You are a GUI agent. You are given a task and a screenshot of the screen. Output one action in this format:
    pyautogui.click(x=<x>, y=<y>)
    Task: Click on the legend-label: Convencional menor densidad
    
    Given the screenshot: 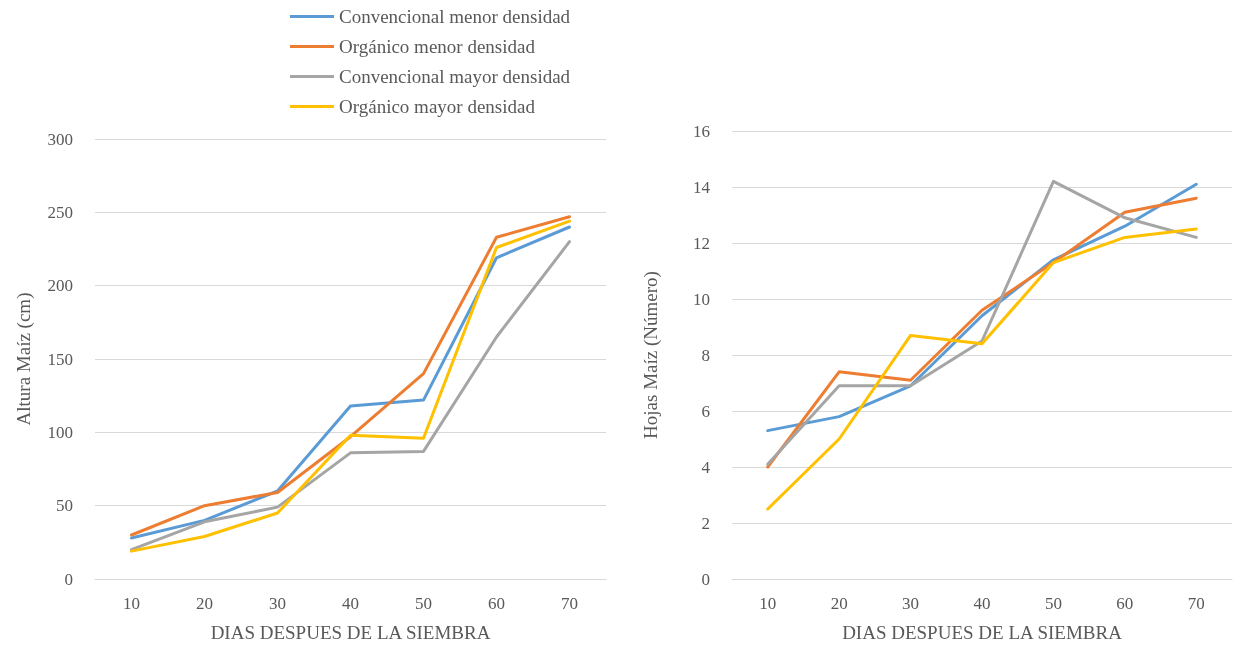 What is the action you would take?
    pyautogui.click(x=455, y=16)
    